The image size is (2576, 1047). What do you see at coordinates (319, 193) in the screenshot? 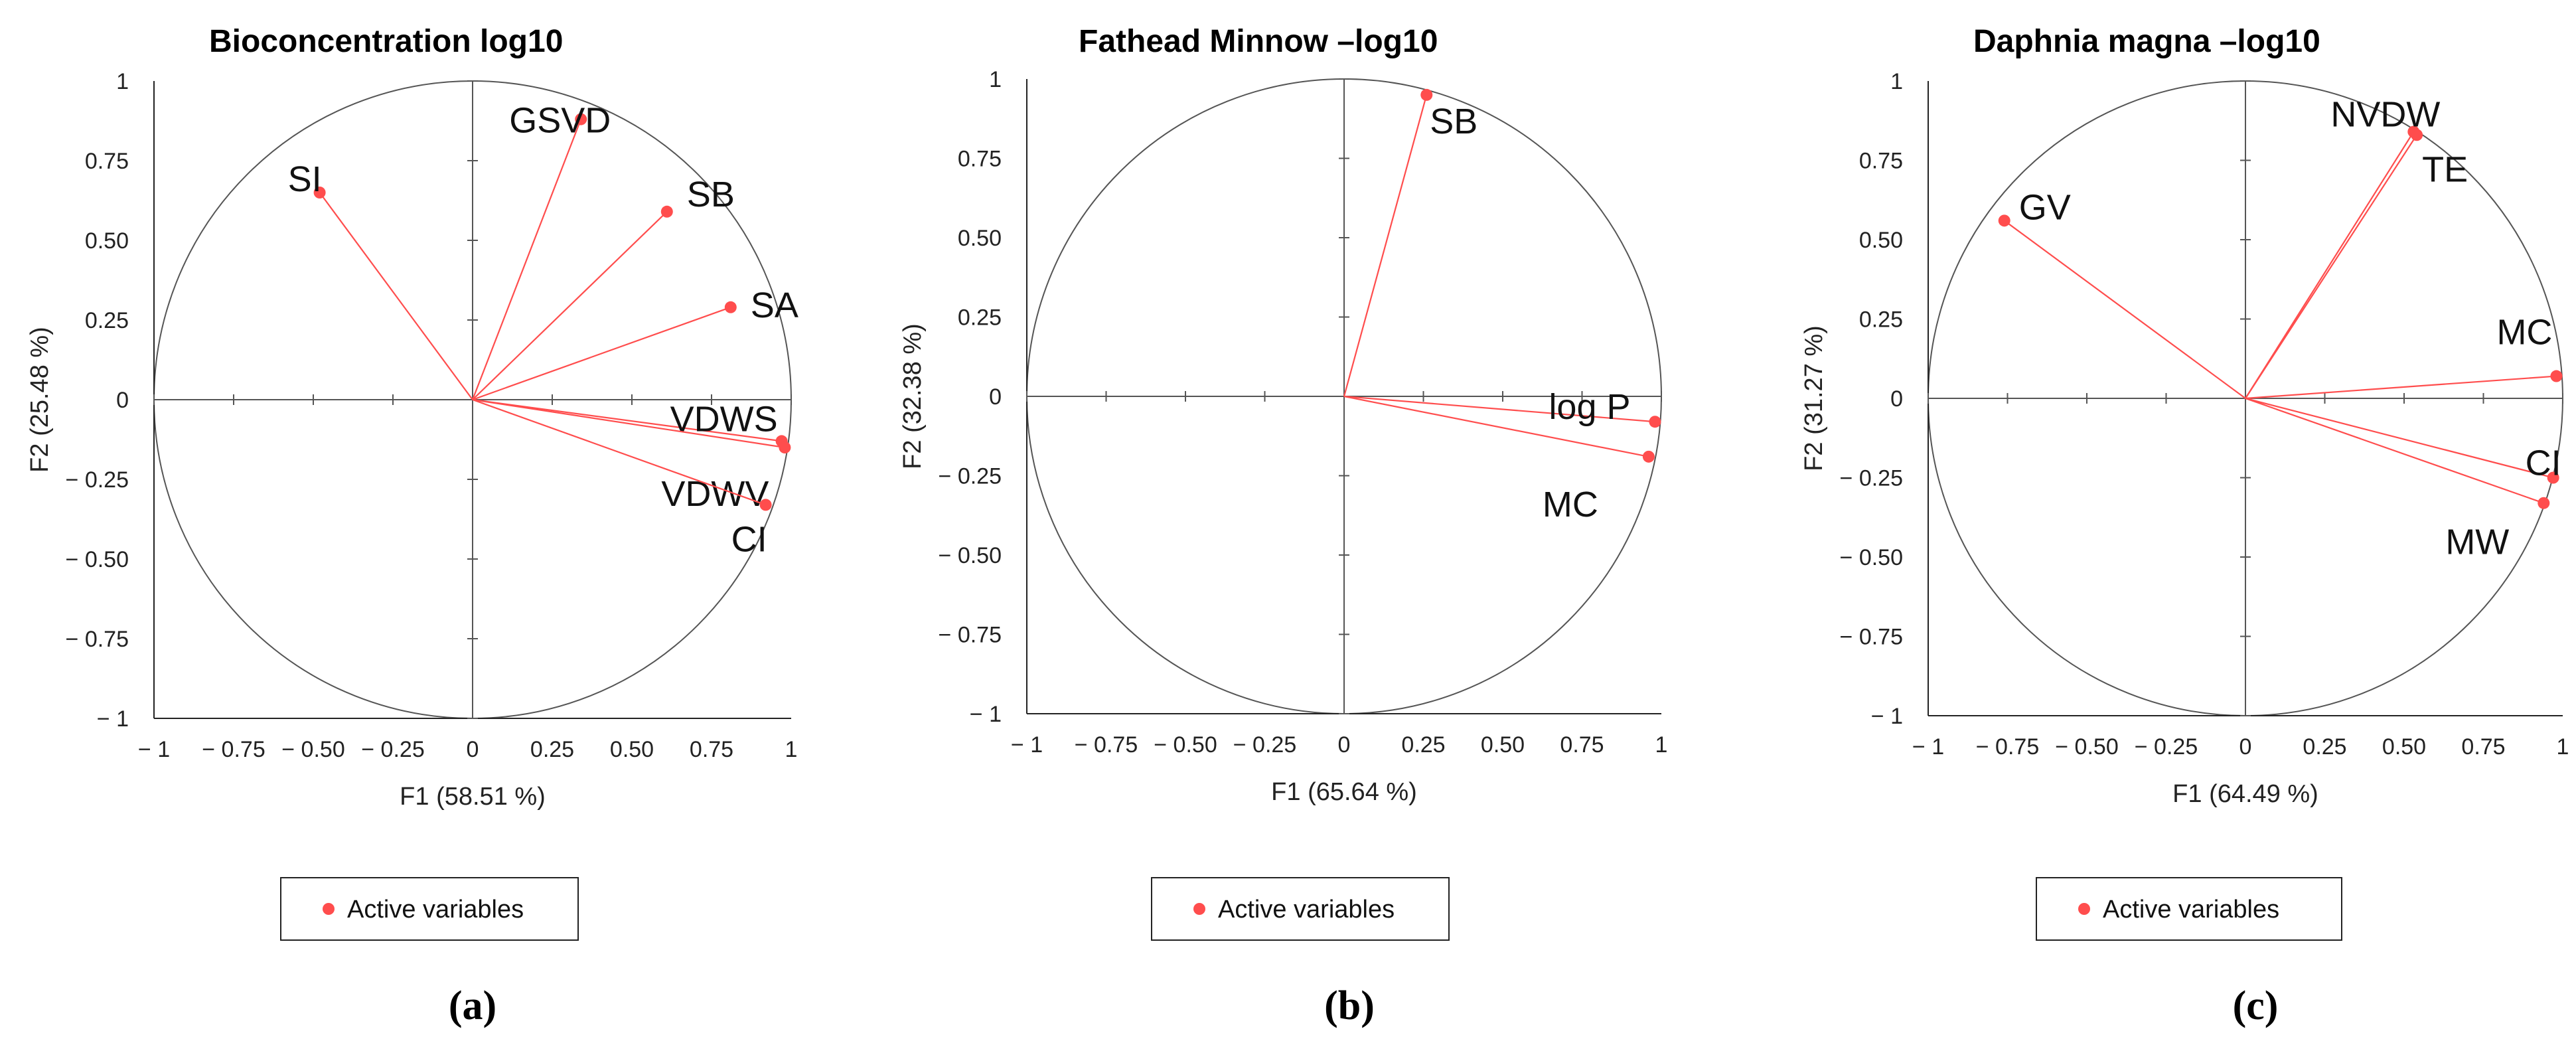
I see `point-si` at bounding box center [319, 193].